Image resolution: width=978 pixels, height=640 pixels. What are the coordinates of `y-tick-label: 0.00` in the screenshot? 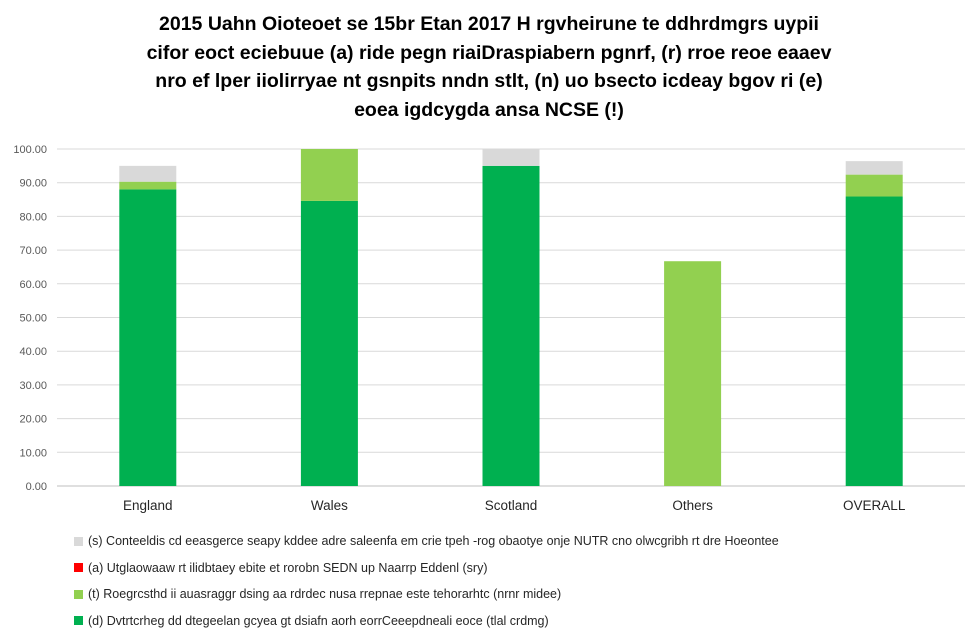 It's located at (36, 487).